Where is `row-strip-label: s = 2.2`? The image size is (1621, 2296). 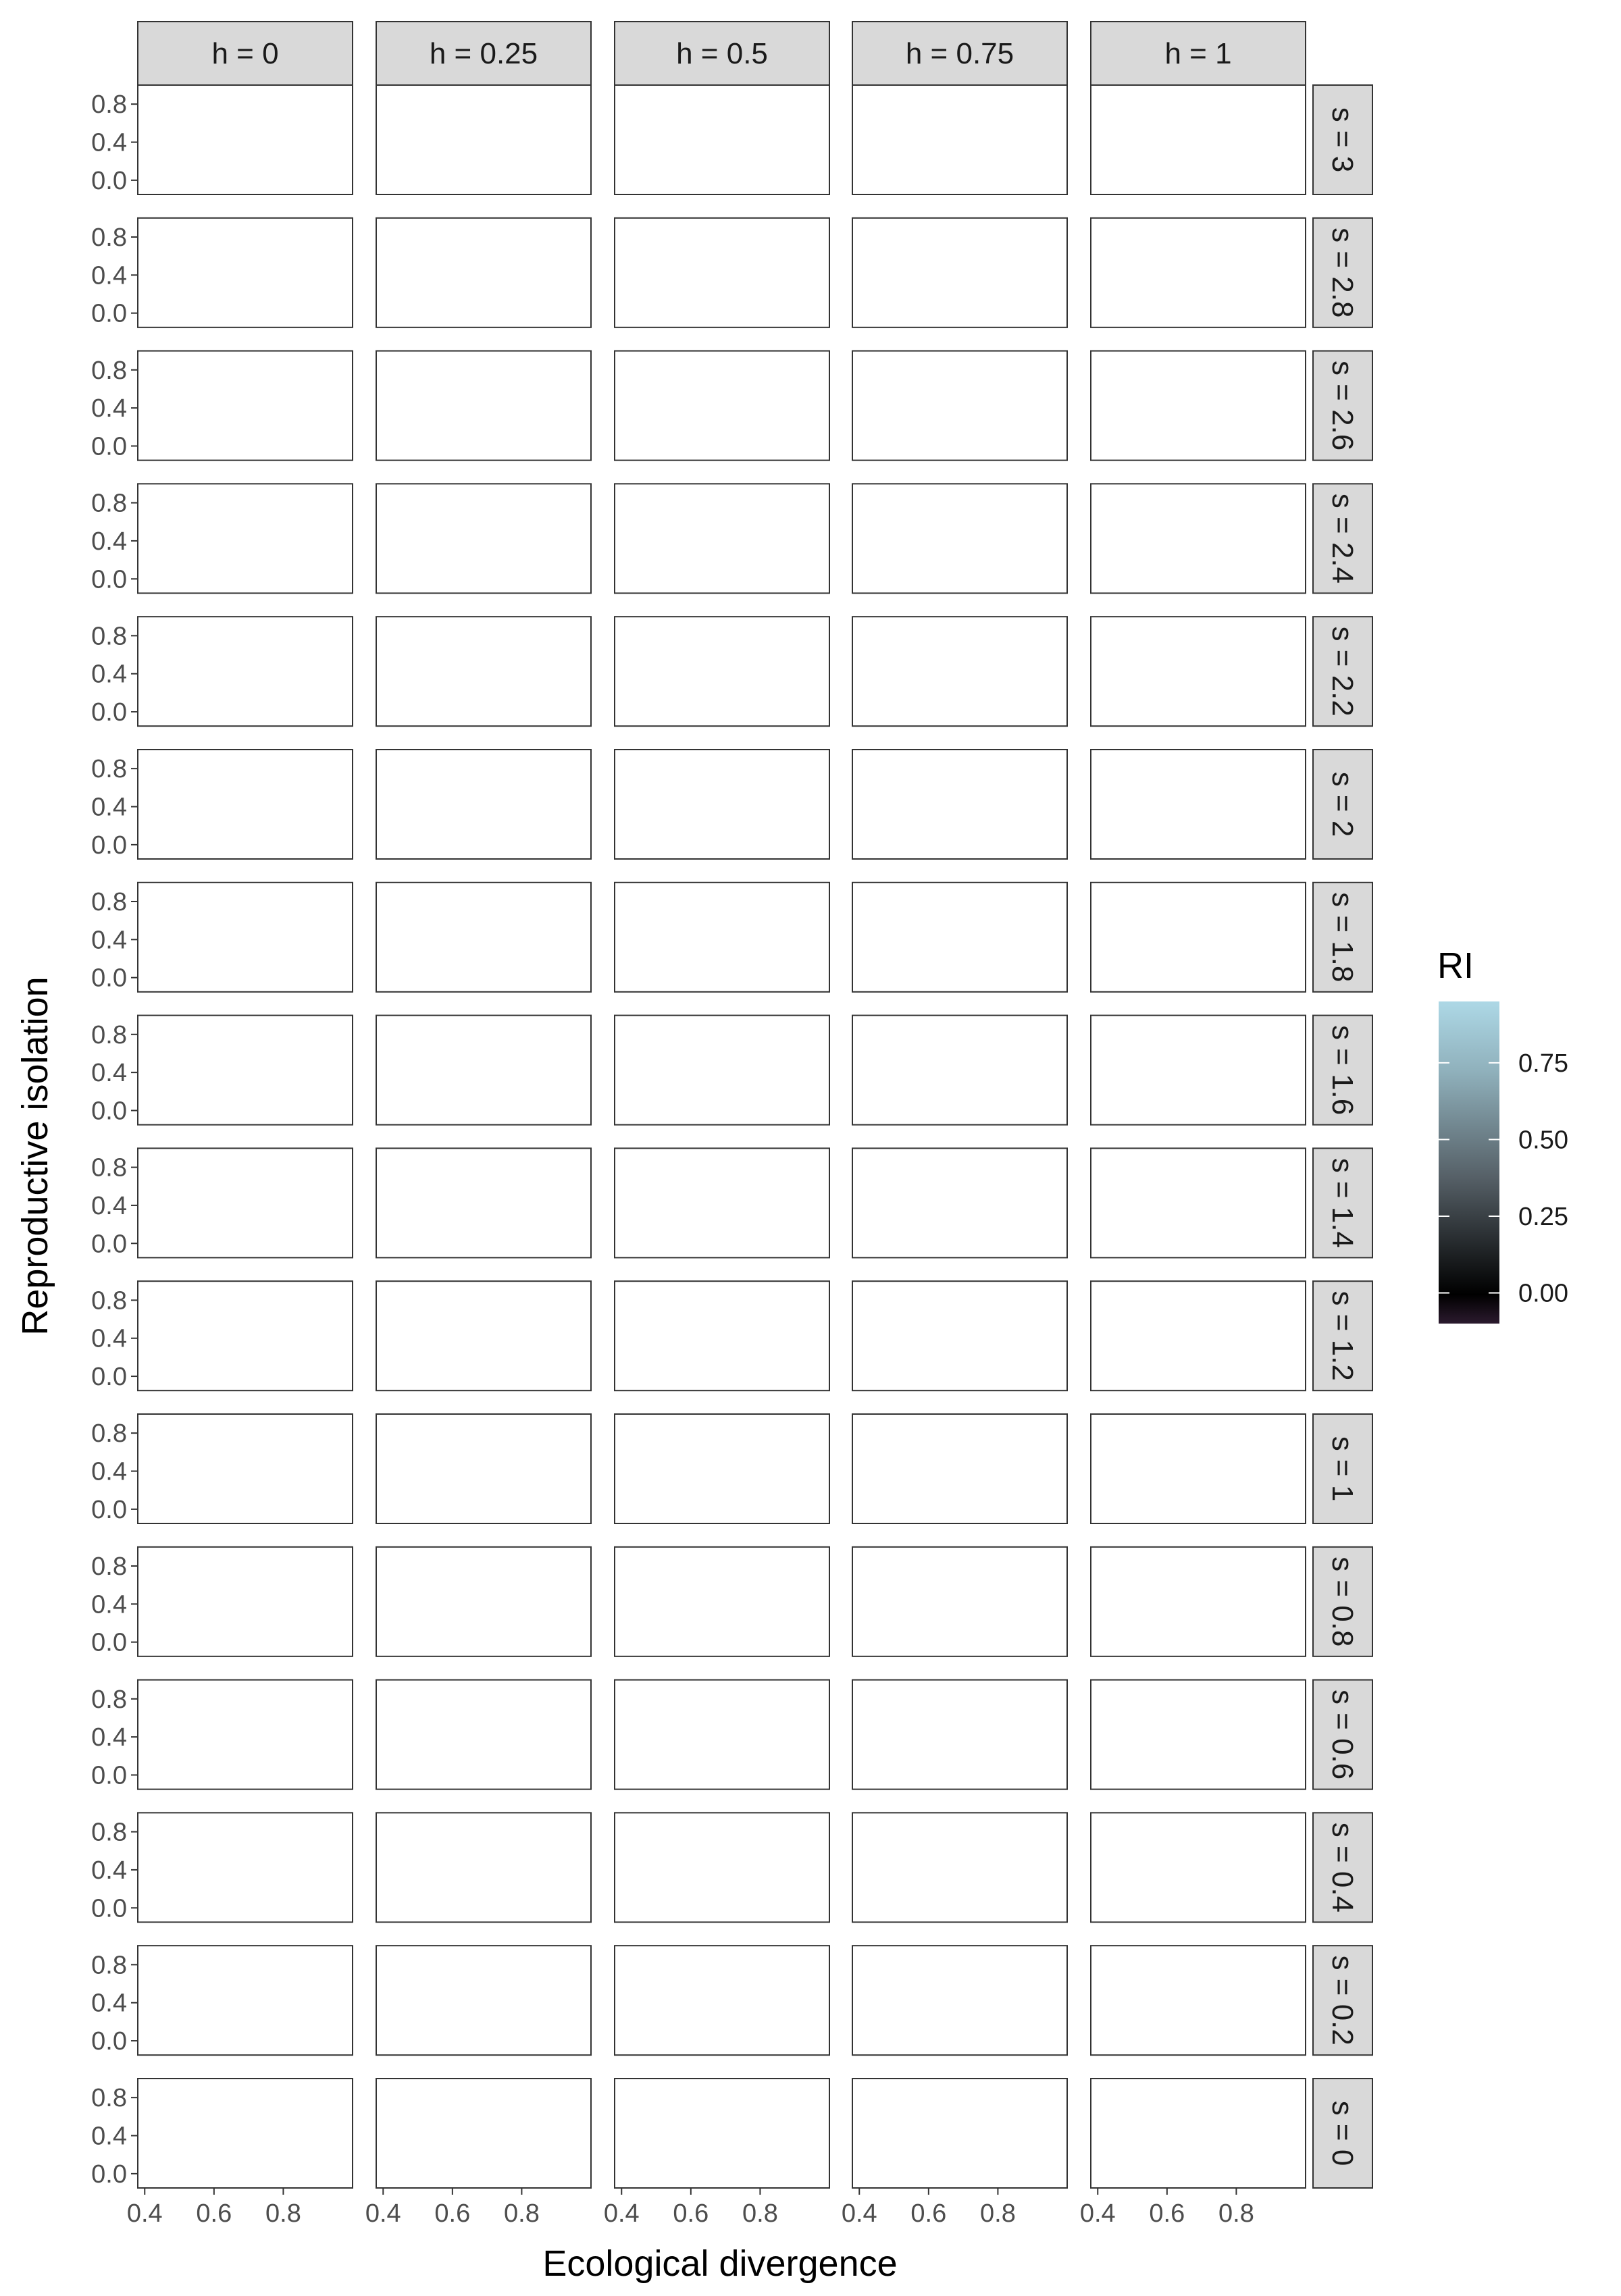
row-strip-label: s = 2.2 is located at coordinates (1342, 671).